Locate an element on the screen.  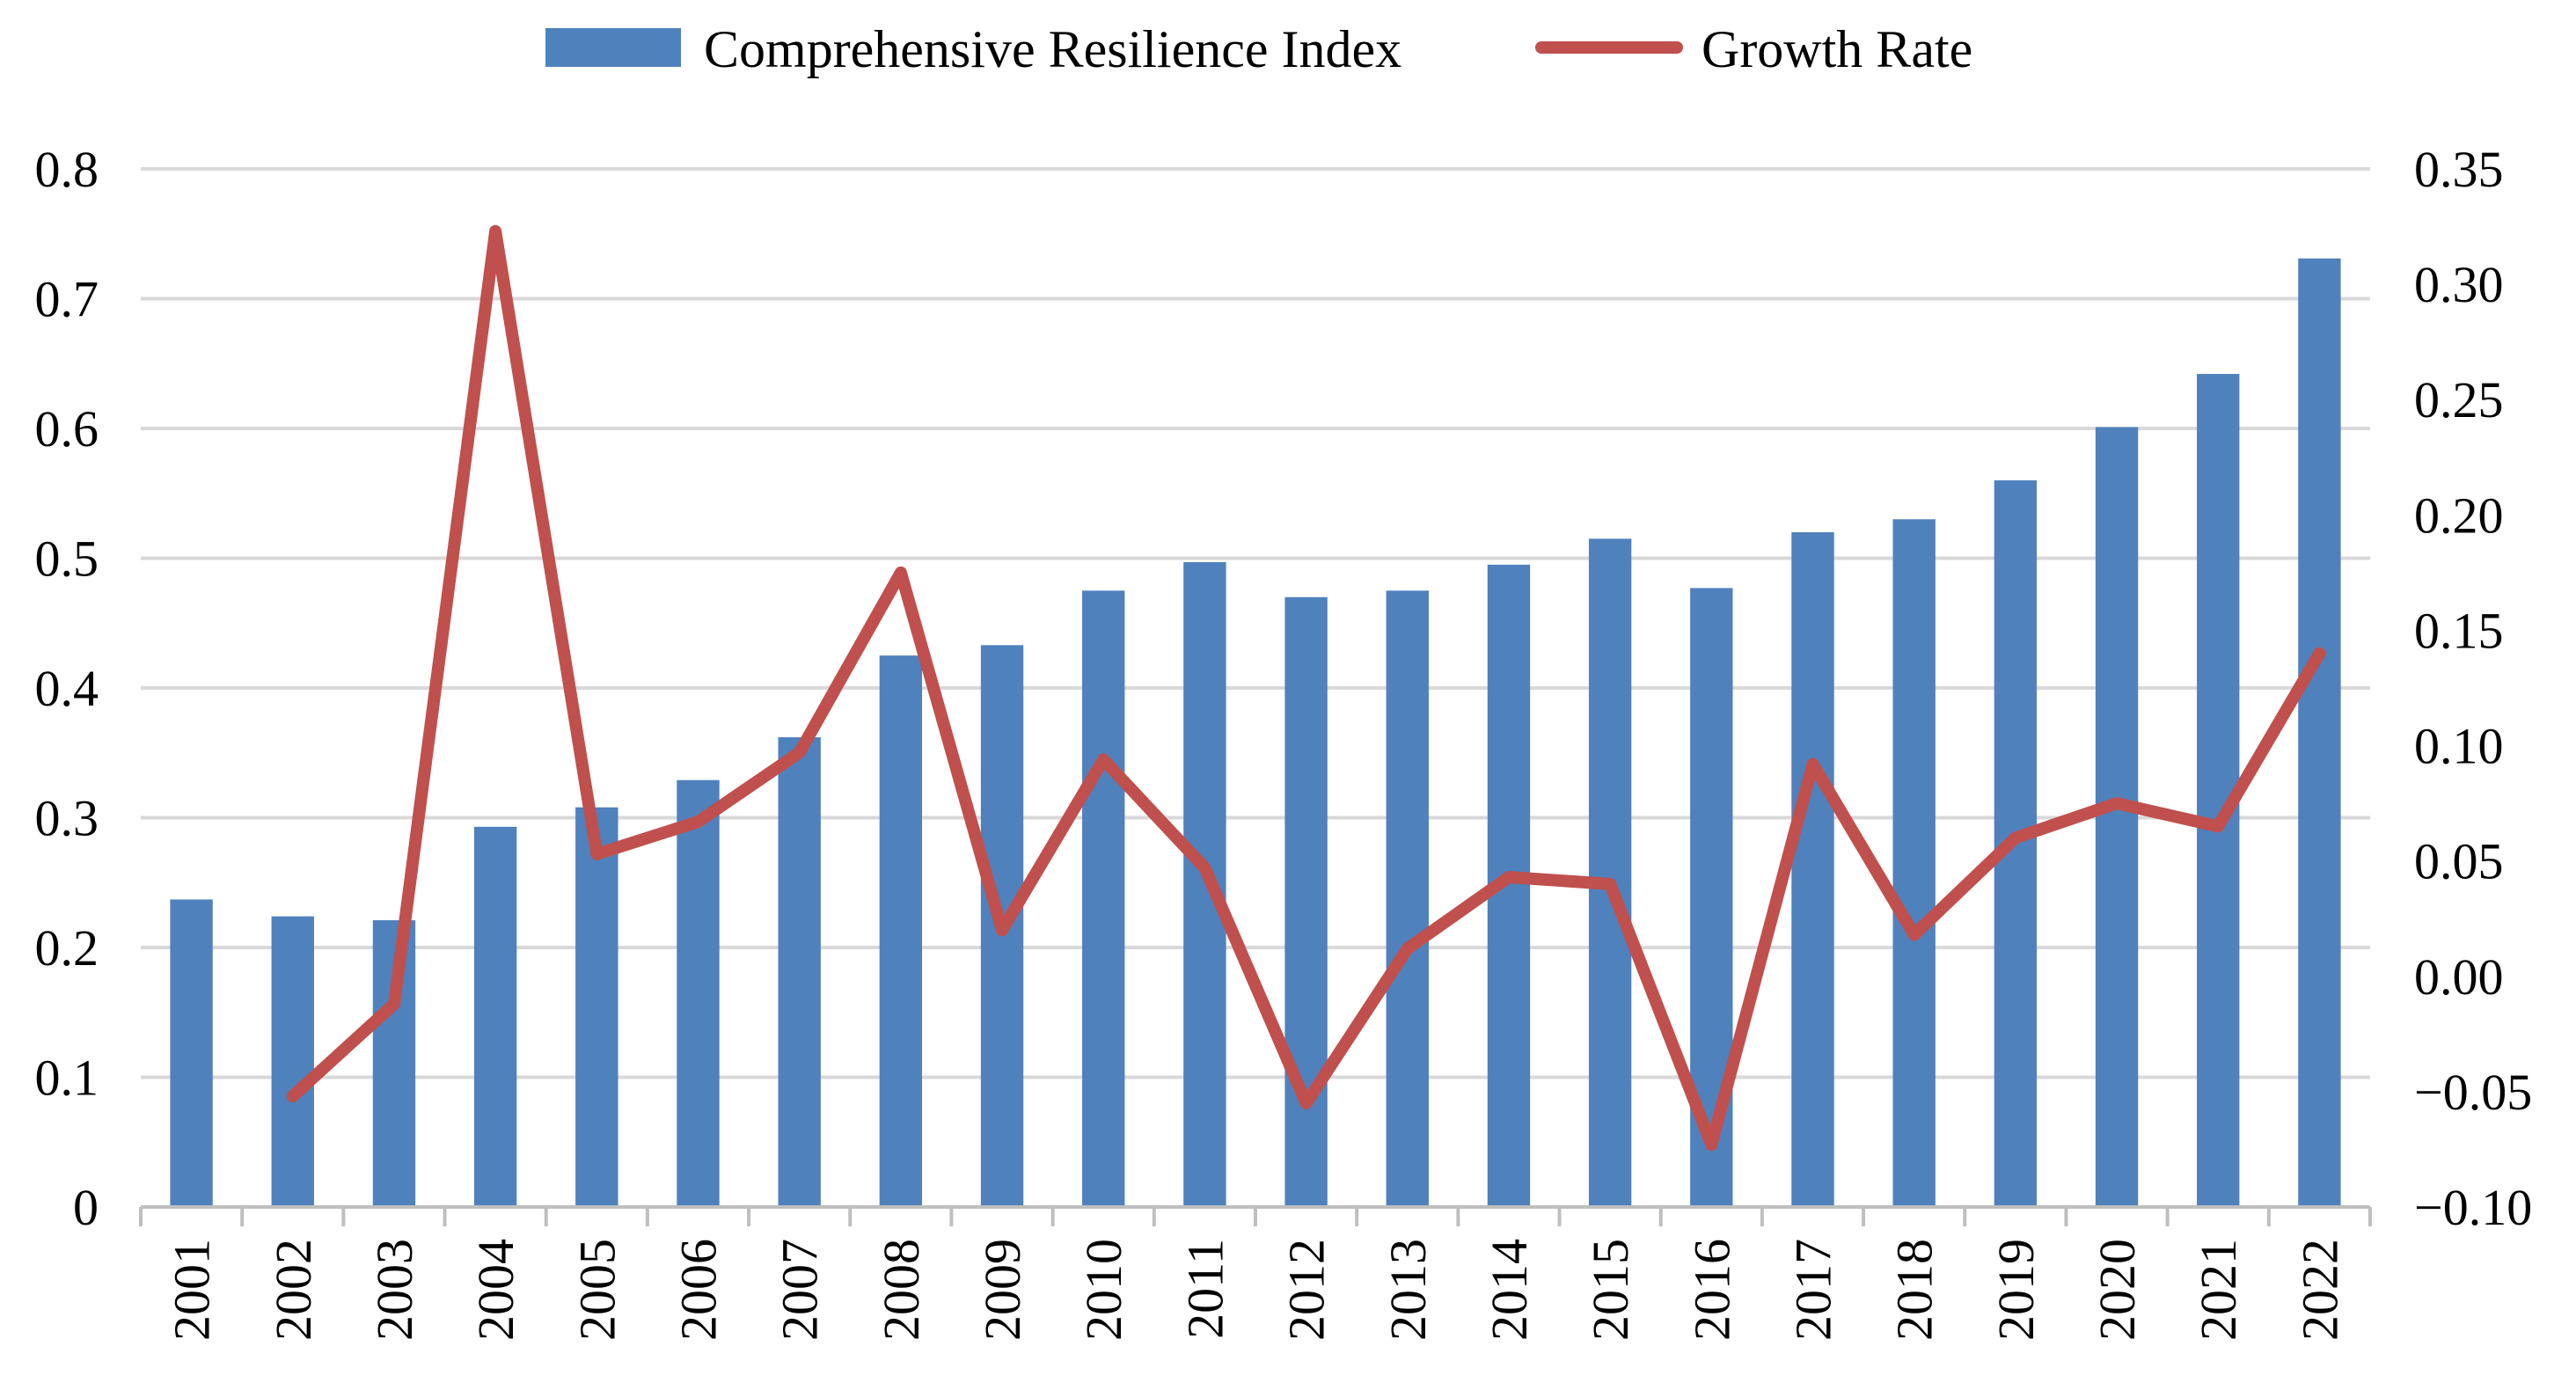
bar-2018 is located at coordinates (1914, 863).